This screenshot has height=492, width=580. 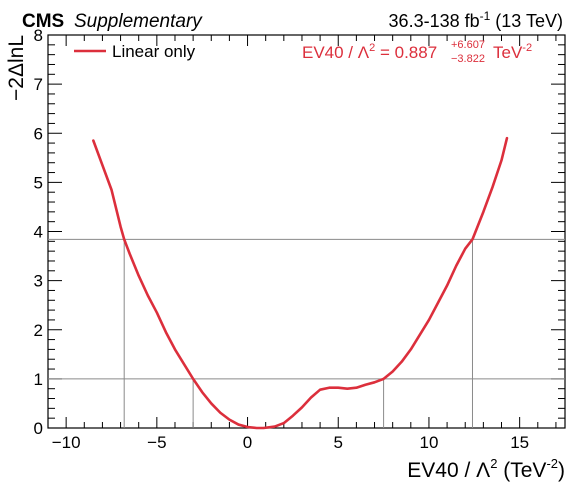 I want to click on y-tick-label: 7, so click(x=38, y=84).